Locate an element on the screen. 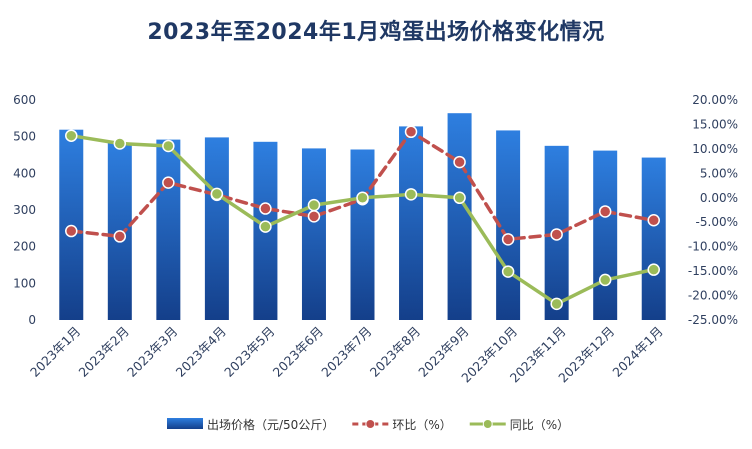  legend-item: 环比（%） is located at coordinates (402, 425).